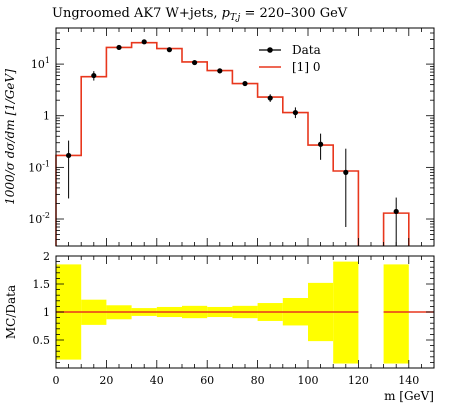  What do you see at coordinates (409, 396) in the screenshot?
I see `ratio-x-axis-label: m [GeV]` at bounding box center [409, 396].